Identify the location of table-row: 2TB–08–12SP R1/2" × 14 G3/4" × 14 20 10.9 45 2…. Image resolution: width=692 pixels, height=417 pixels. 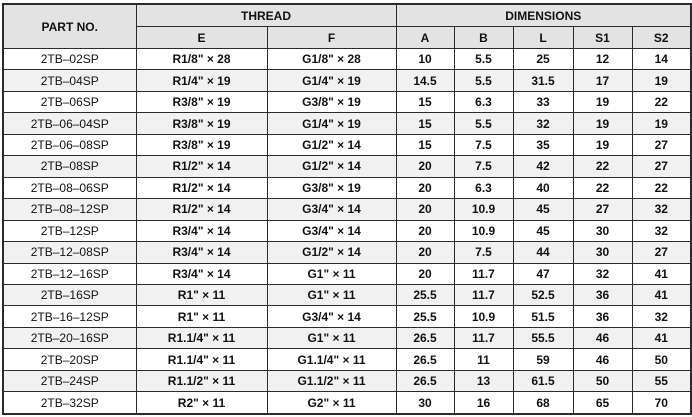
(347, 209).